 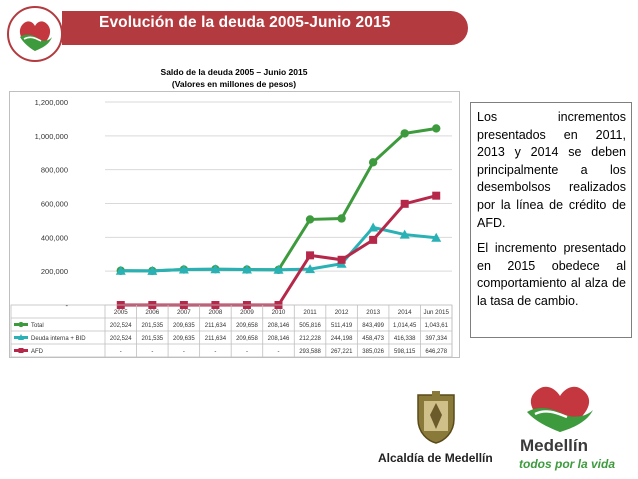 What do you see at coordinates (405, 312) in the screenshot?
I see `x-tick-label: 2014` at bounding box center [405, 312].